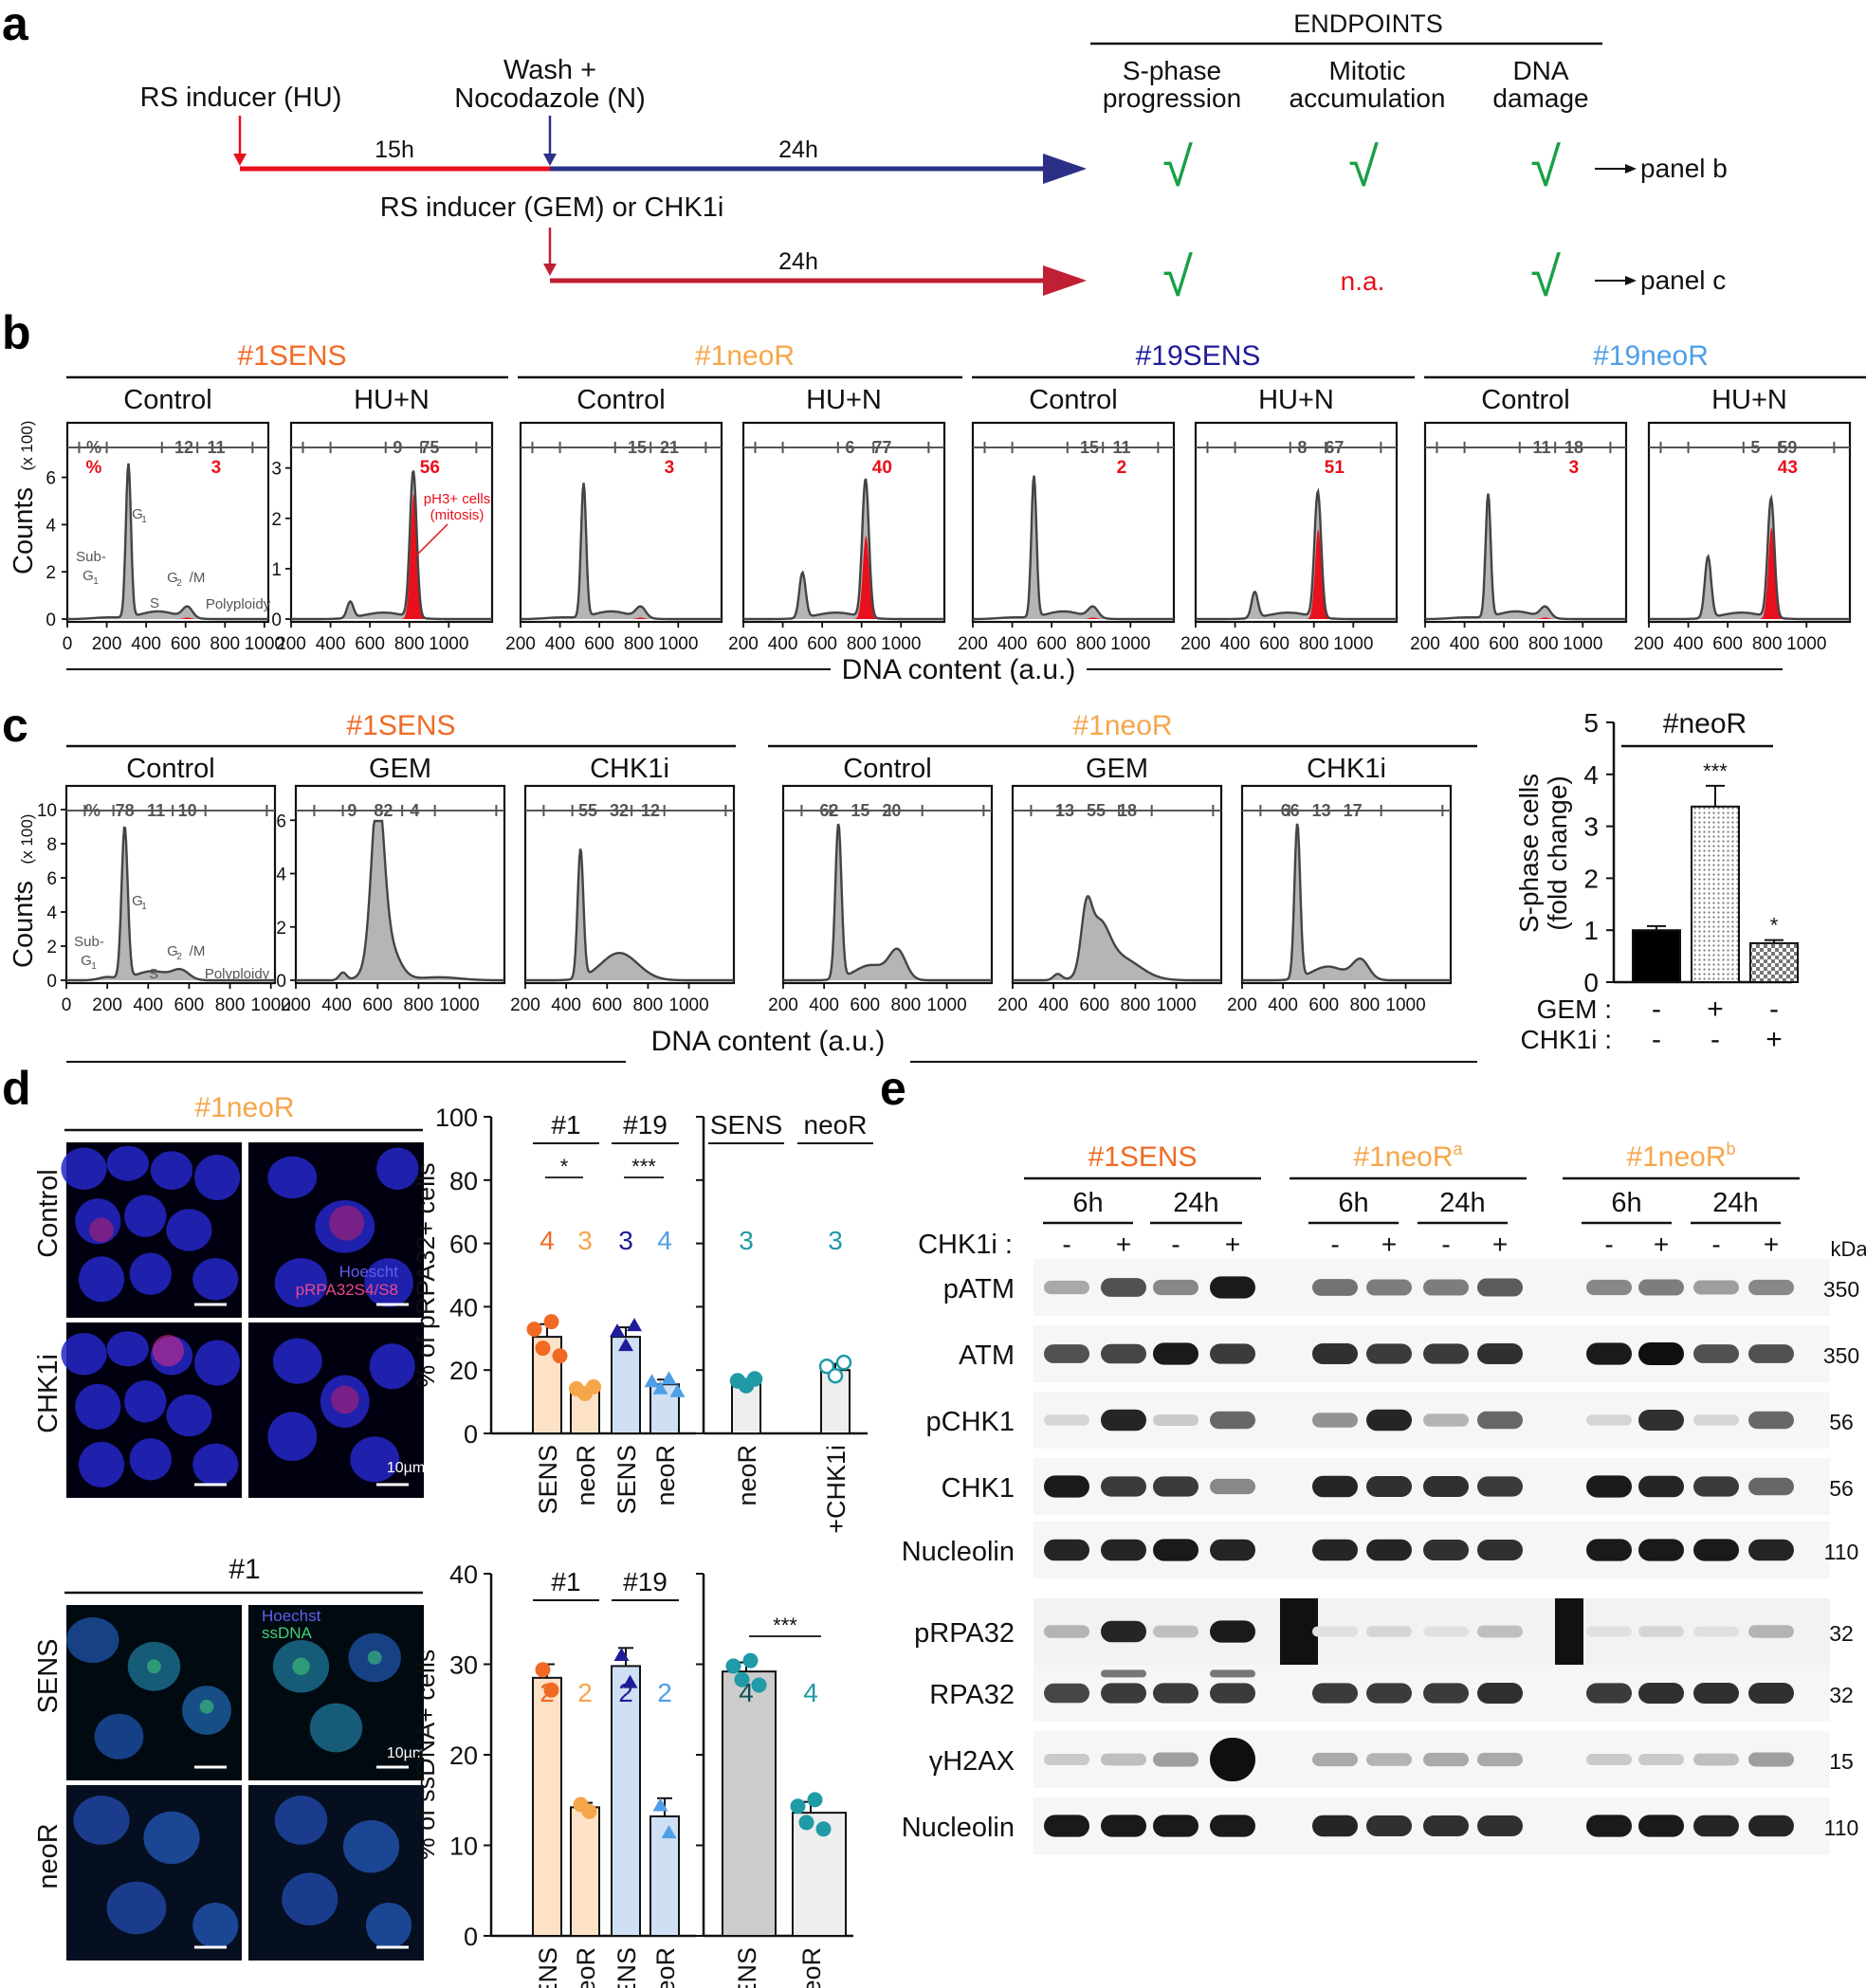 The image size is (1866, 1988). What do you see at coordinates (47, 811) in the screenshot?
I see `y-tick-label: 10` at bounding box center [47, 811].